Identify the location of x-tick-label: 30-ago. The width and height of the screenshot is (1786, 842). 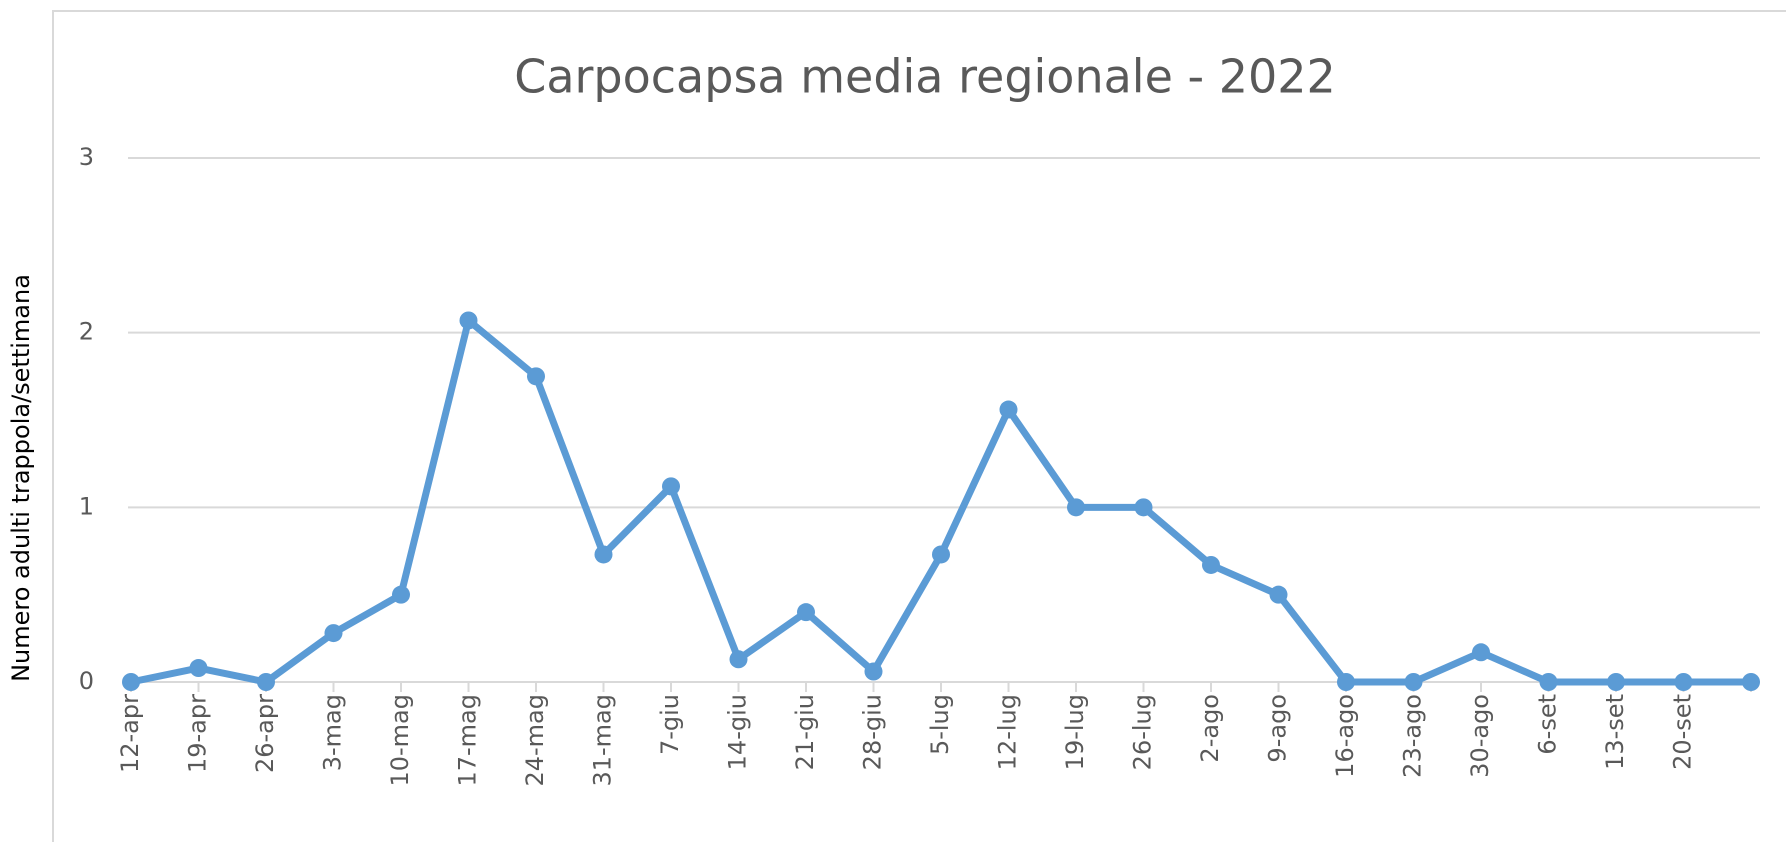
(1480, 736).